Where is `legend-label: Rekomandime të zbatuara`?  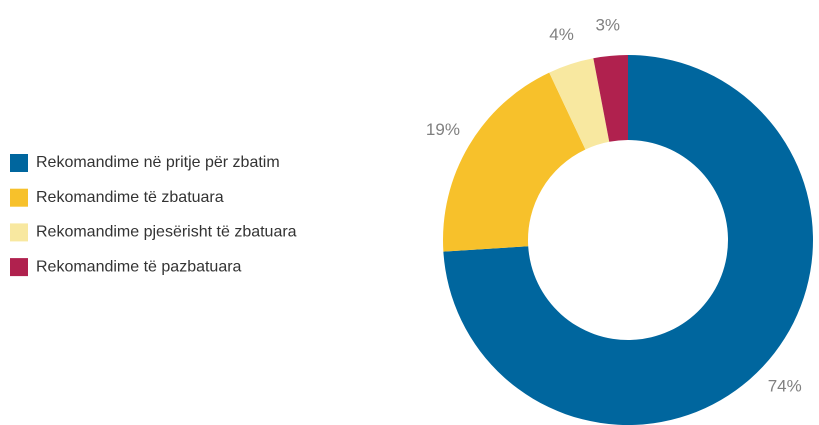 legend-label: Rekomandime të zbatuara is located at coordinates (130, 197).